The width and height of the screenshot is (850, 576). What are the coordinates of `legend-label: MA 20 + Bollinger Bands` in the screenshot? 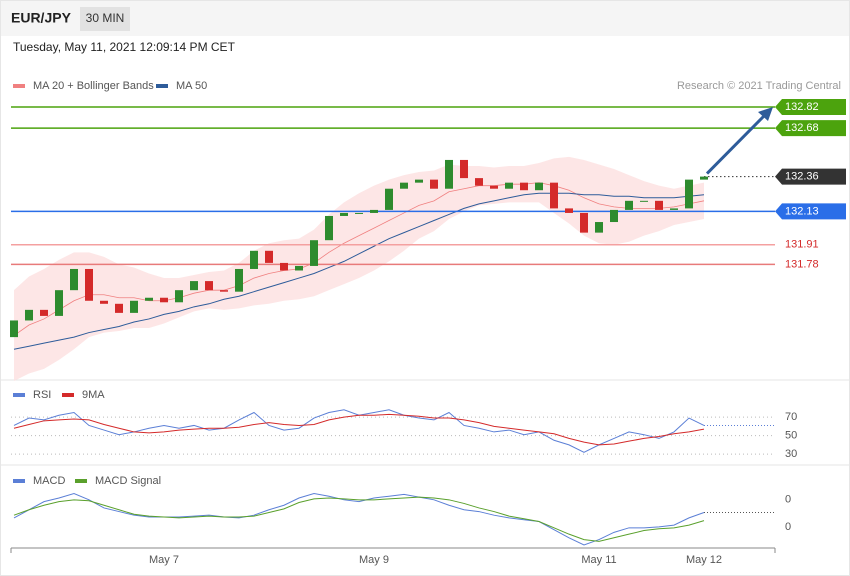 It's located at (93, 86).